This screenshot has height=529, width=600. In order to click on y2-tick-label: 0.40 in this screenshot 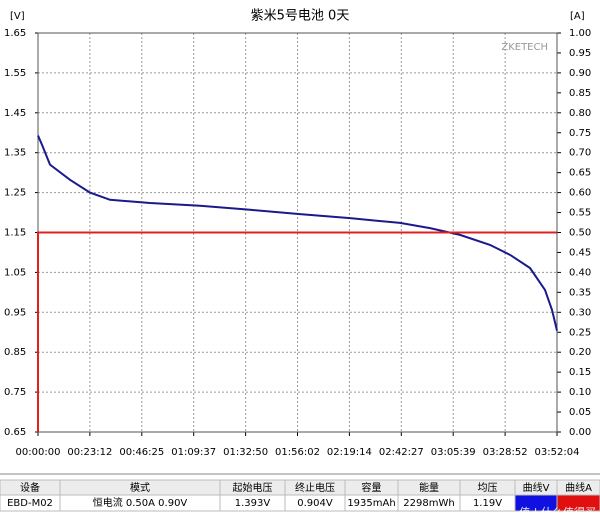, I will do `click(580, 272)`.